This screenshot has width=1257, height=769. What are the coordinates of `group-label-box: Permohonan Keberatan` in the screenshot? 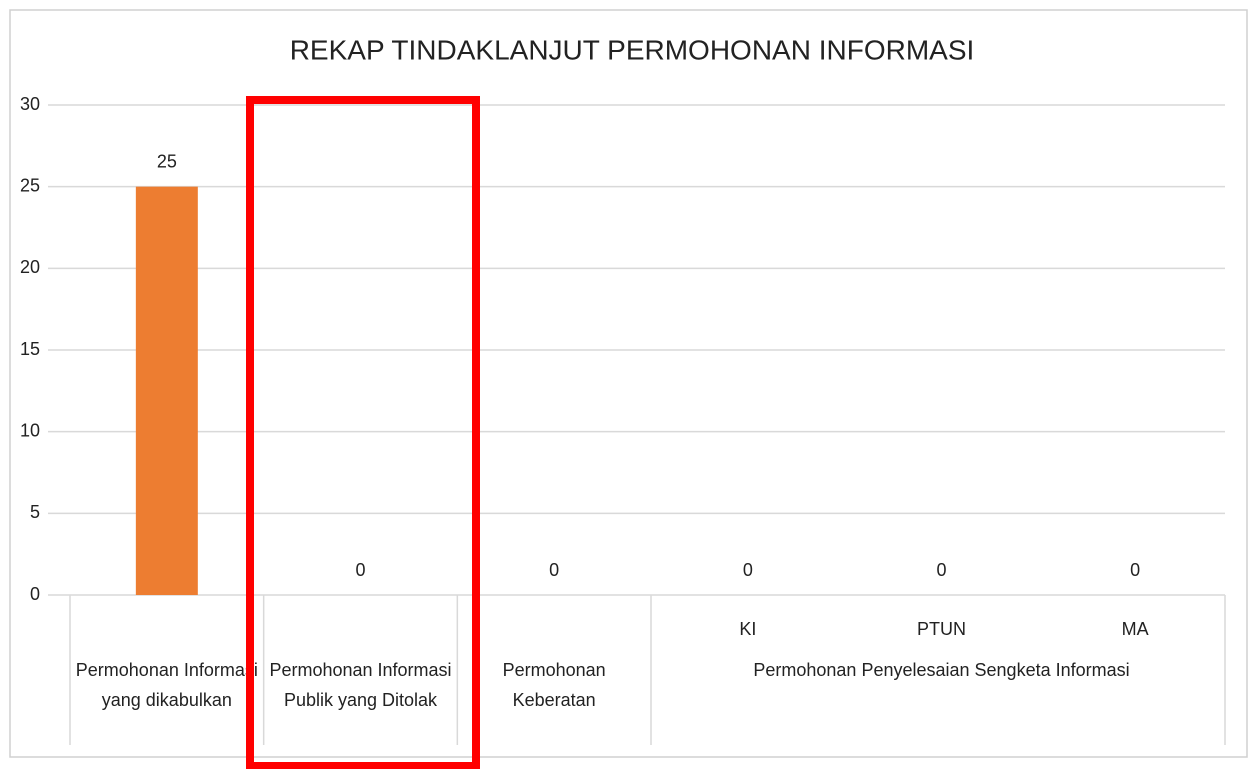 It's located at (554, 685).